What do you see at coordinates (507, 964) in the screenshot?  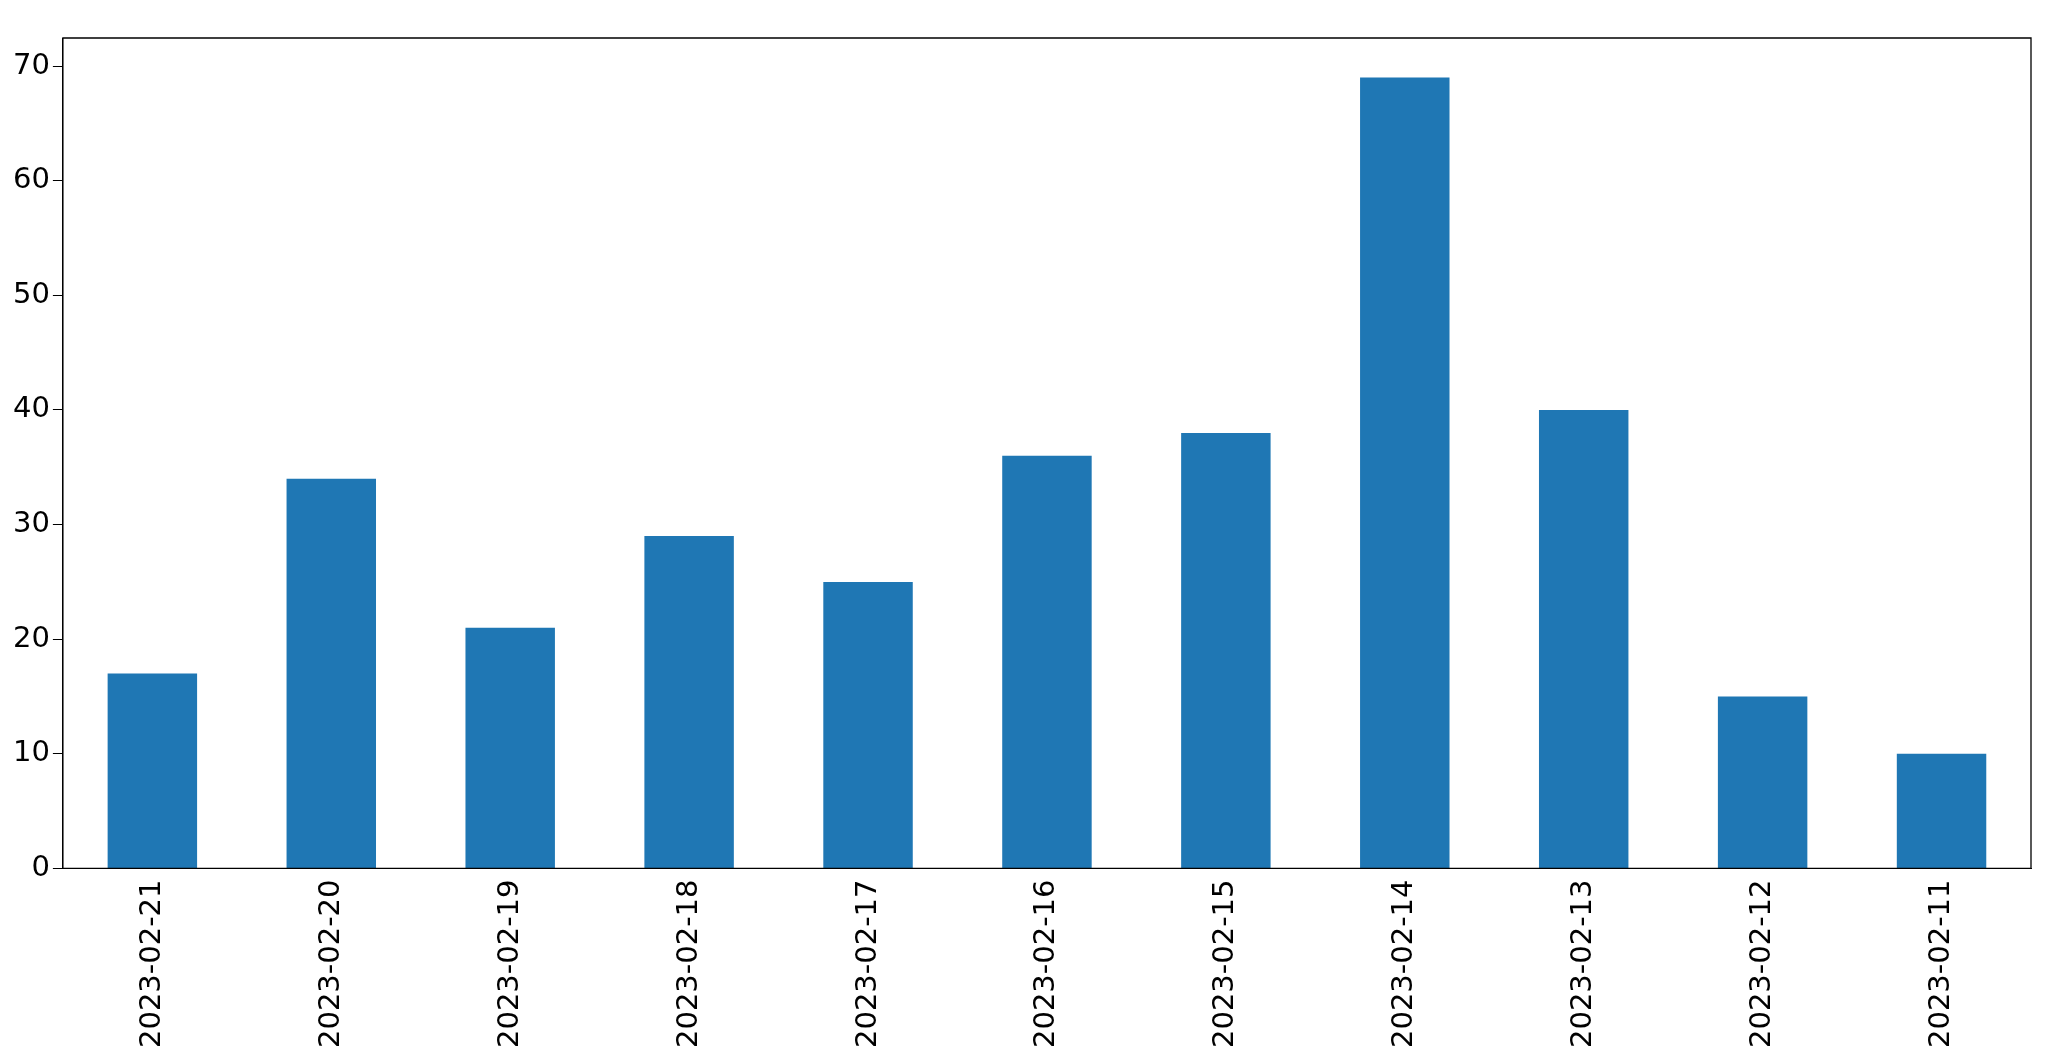 I see `x-tick-label: 2023-02-19` at bounding box center [507, 964].